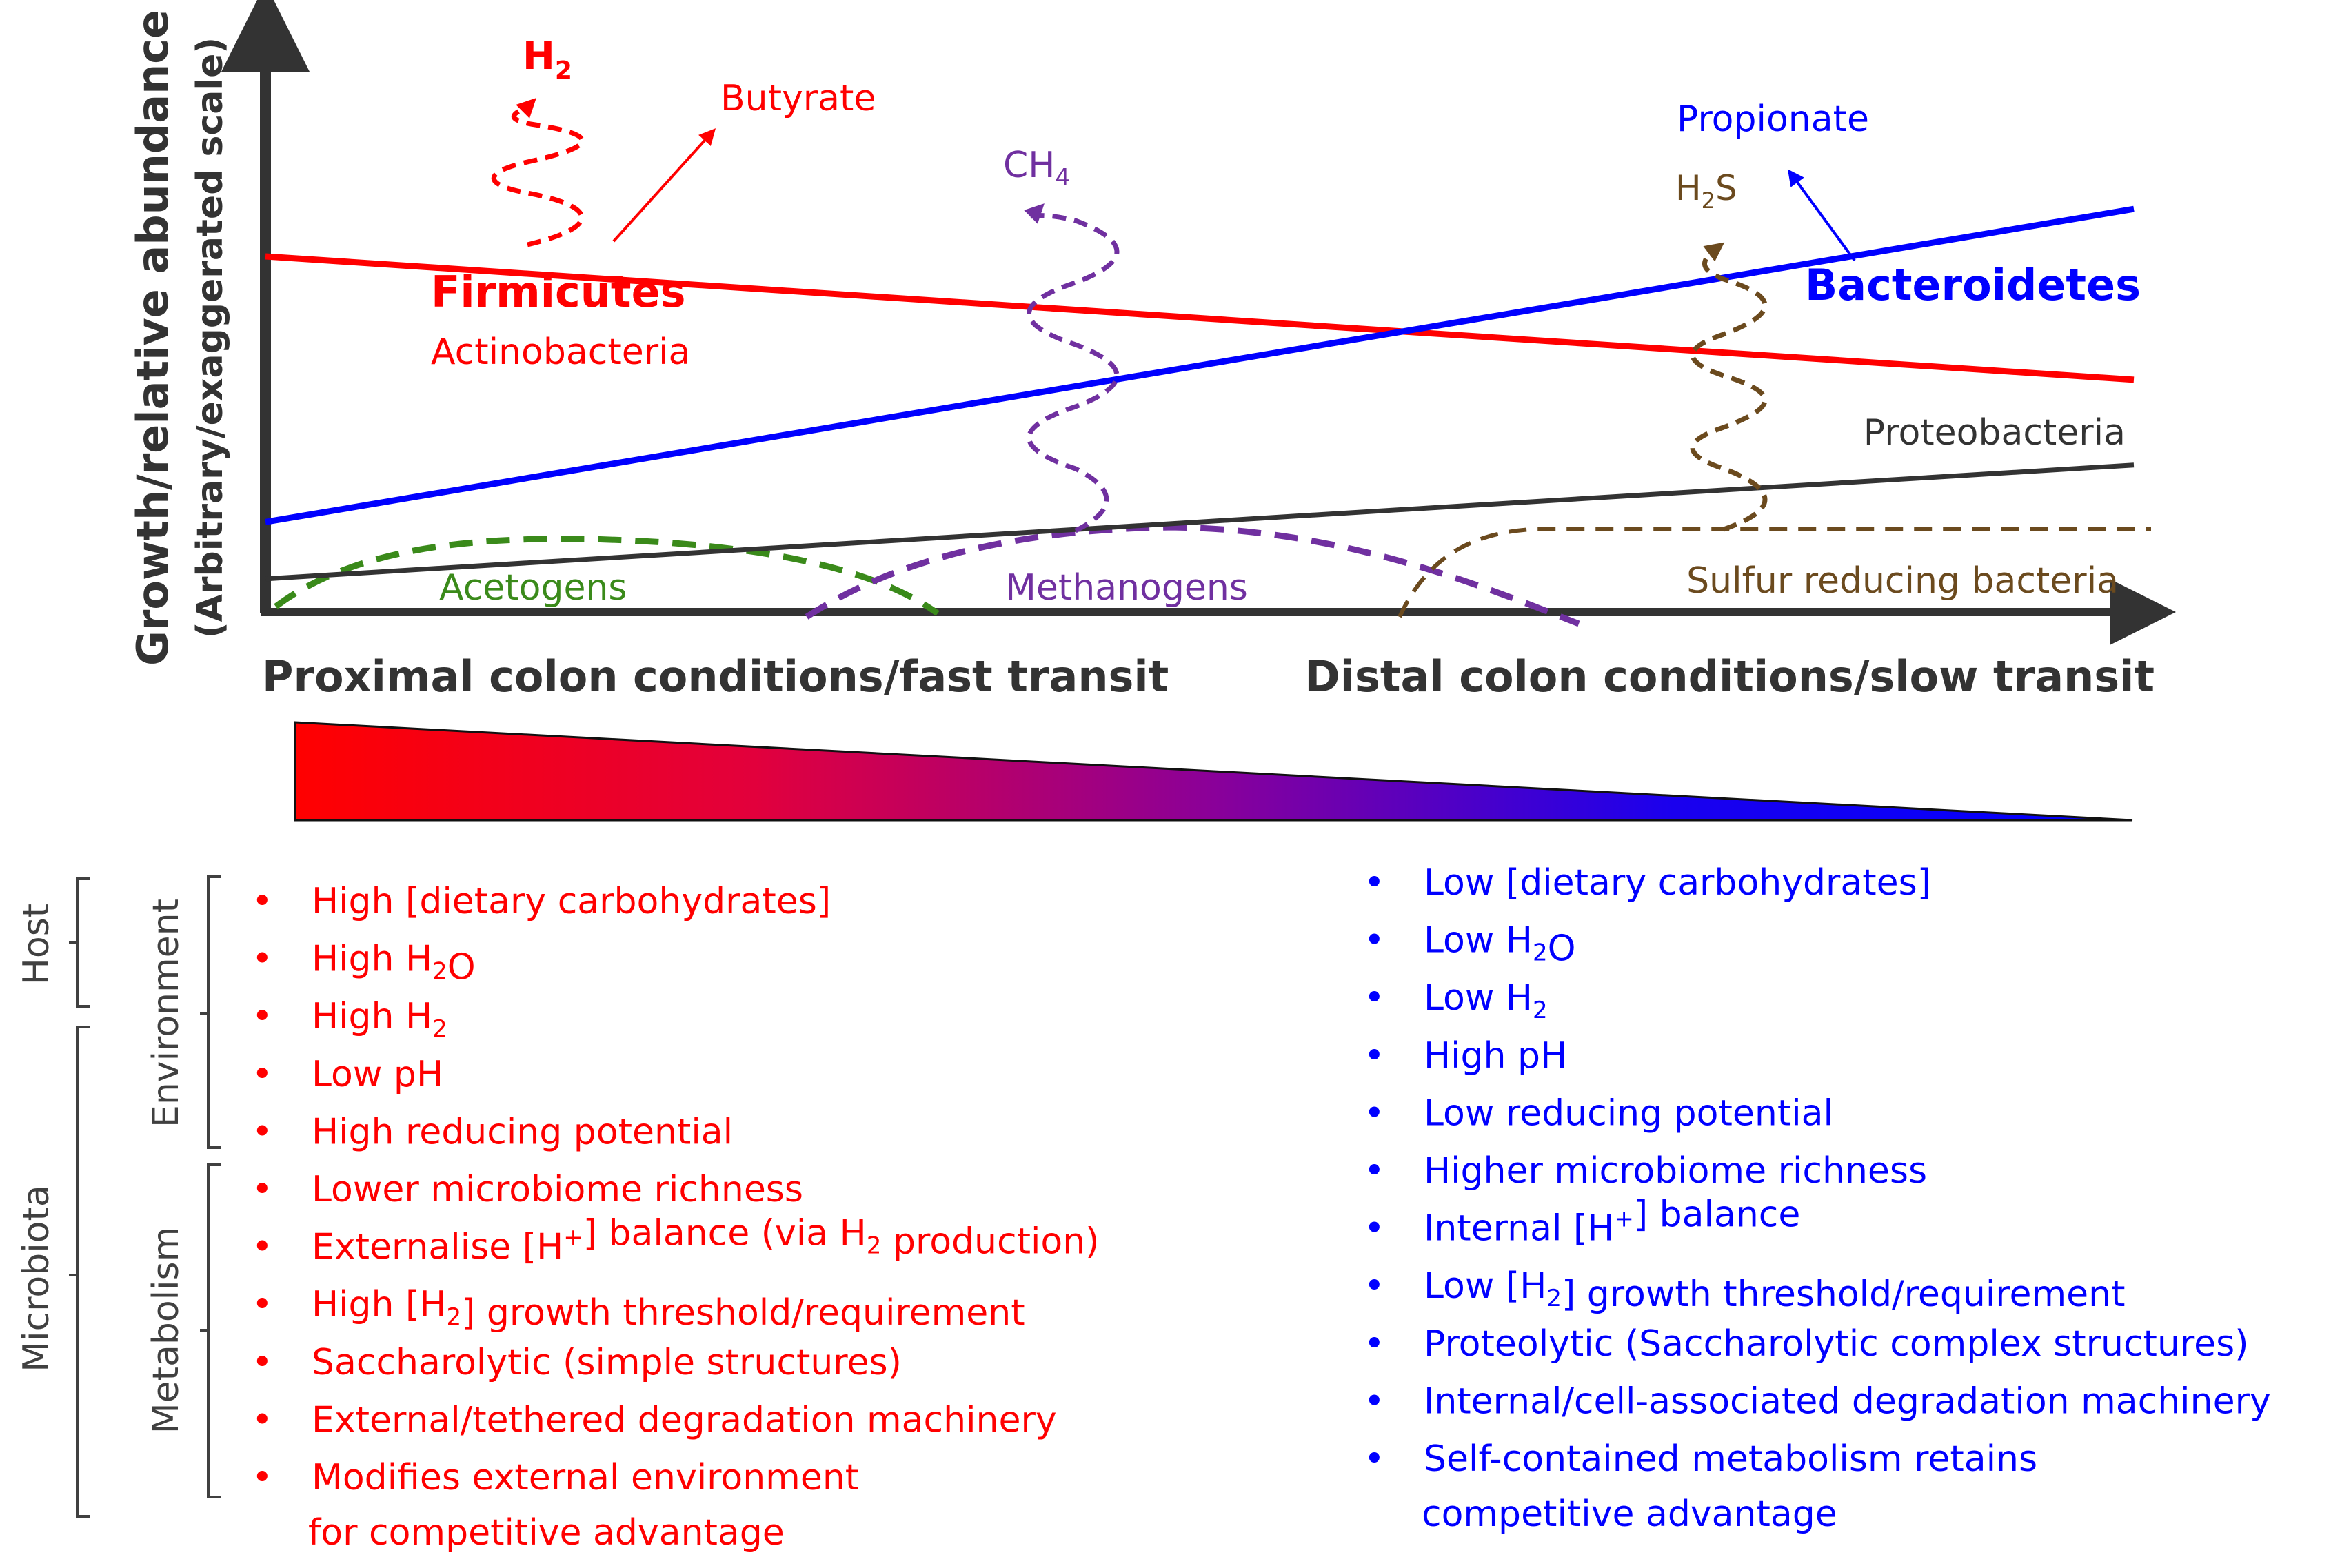 This screenshot has width=2351, height=1568. I want to click on right-list-item: High pH, so click(1495, 1056).